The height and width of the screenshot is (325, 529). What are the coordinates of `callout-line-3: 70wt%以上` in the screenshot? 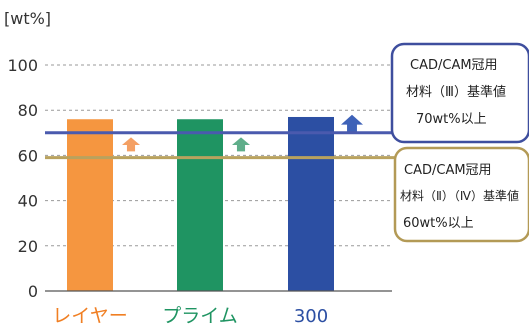 It's located at (451, 119).